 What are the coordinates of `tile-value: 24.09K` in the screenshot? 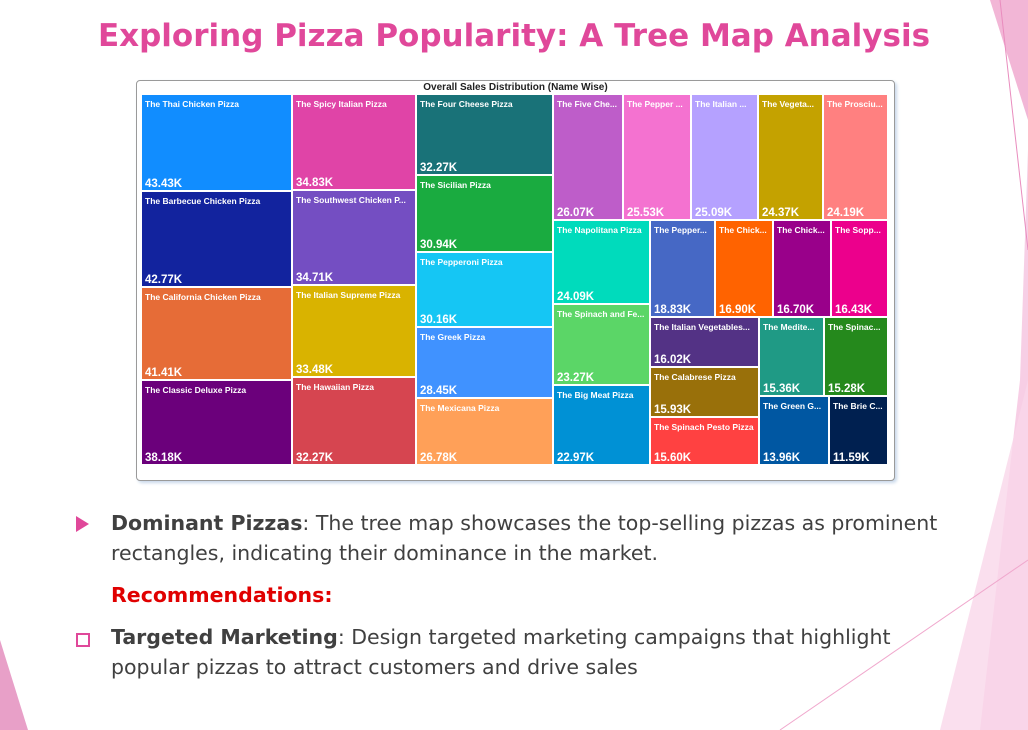 It's located at (576, 297).